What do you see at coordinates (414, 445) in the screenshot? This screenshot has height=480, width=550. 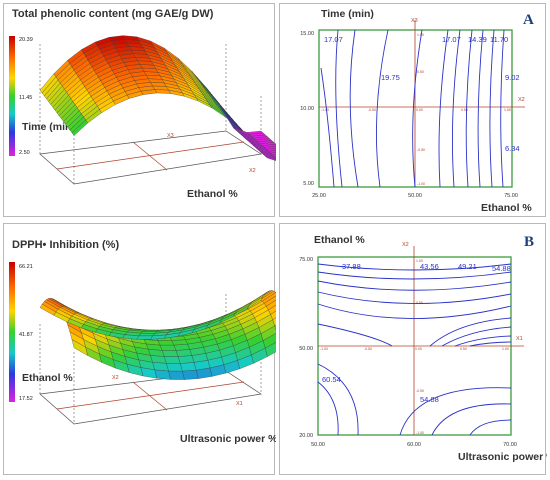 I see `b-xtick-60: 60.00` at bounding box center [414, 445].